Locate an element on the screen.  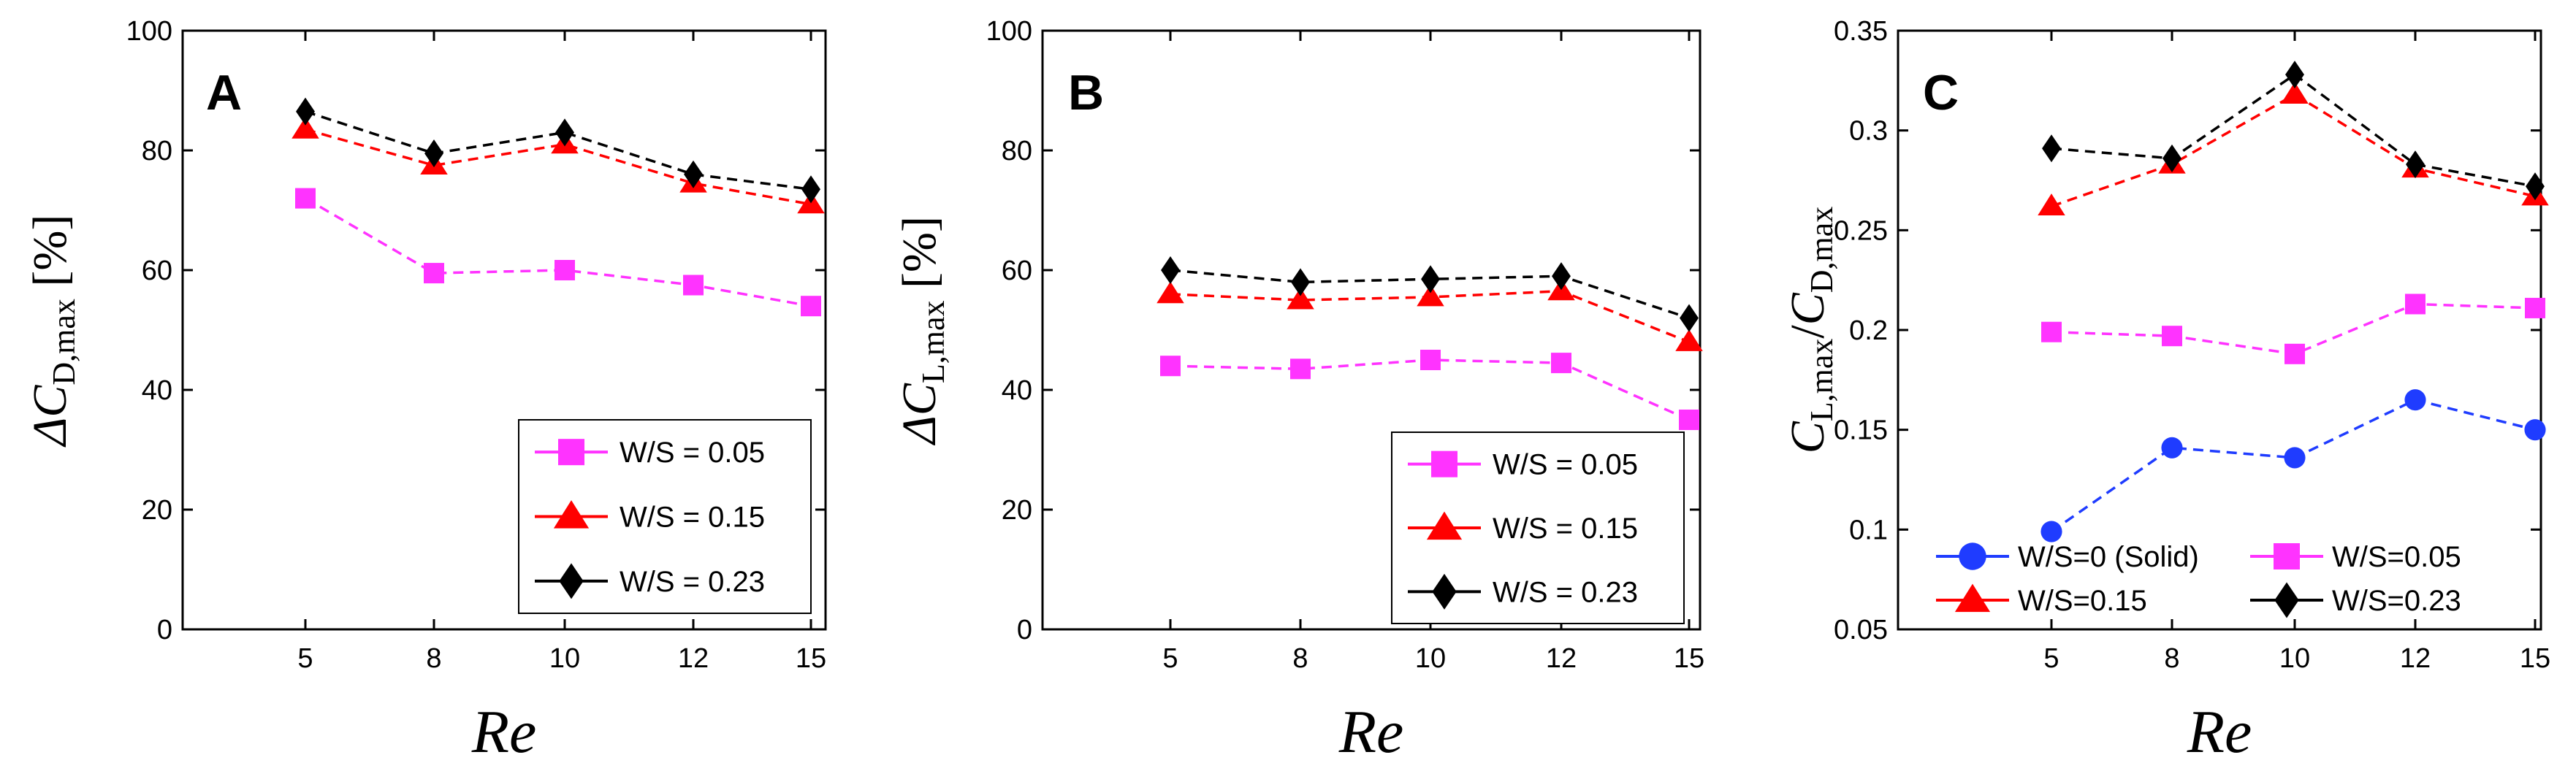
y-axis-label-c-s1: L,max is located at coordinates (1822, 380).